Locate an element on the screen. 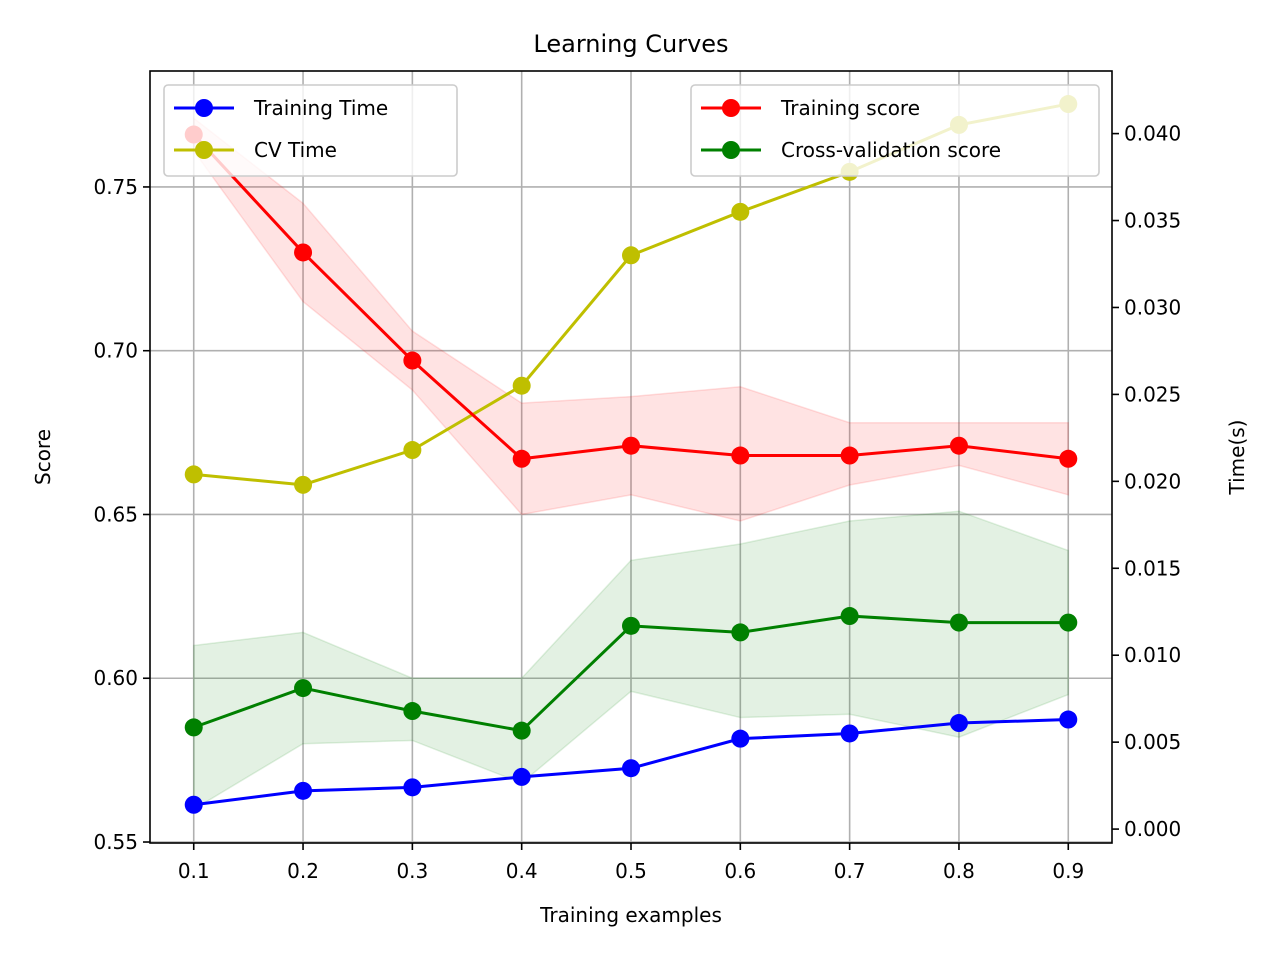 This screenshot has height=960, width=1280. y2-tick-label: 0.005 is located at coordinates (1152, 742).